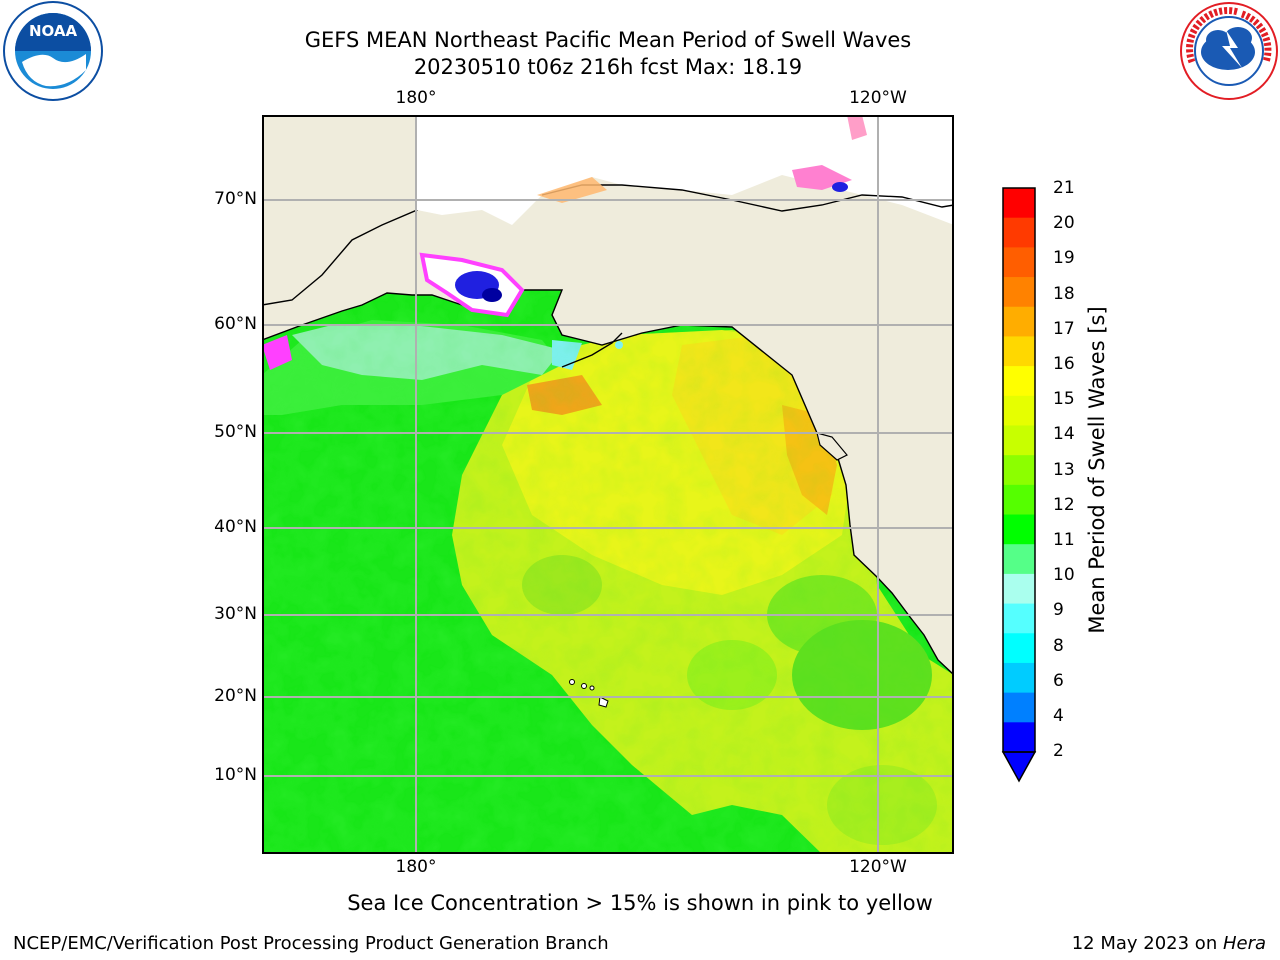  What do you see at coordinates (1229, 51) in the screenshot?
I see `nws-logo` at bounding box center [1229, 51].